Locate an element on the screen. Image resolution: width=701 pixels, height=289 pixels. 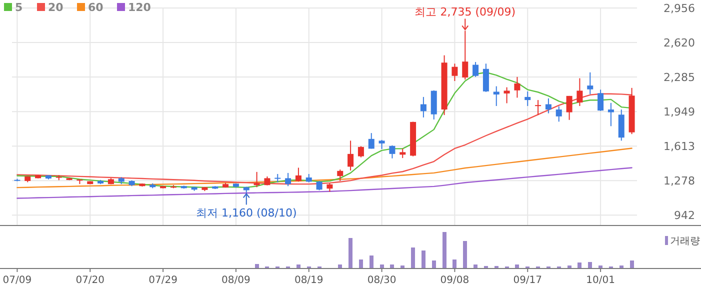
y-tick-label: 942 is located at coordinates (684, 215).